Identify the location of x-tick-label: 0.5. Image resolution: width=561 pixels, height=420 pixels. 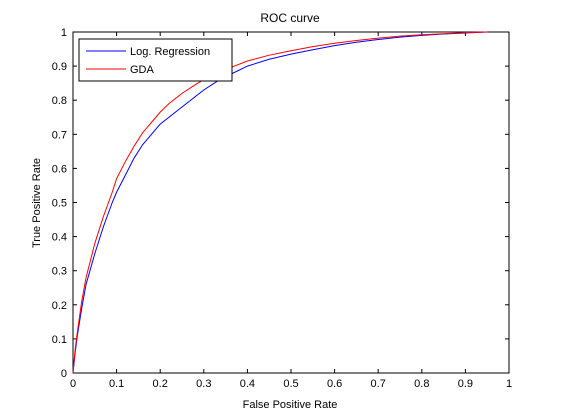
(290, 384).